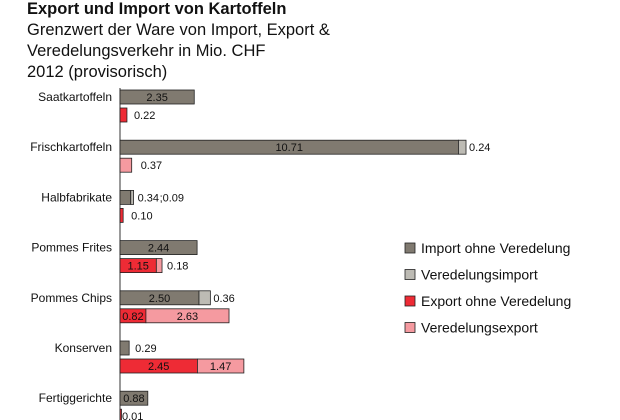 This screenshot has width=620, height=420. I want to click on bar-import-ohne-veredelung-fertiggerichte, so click(134, 398).